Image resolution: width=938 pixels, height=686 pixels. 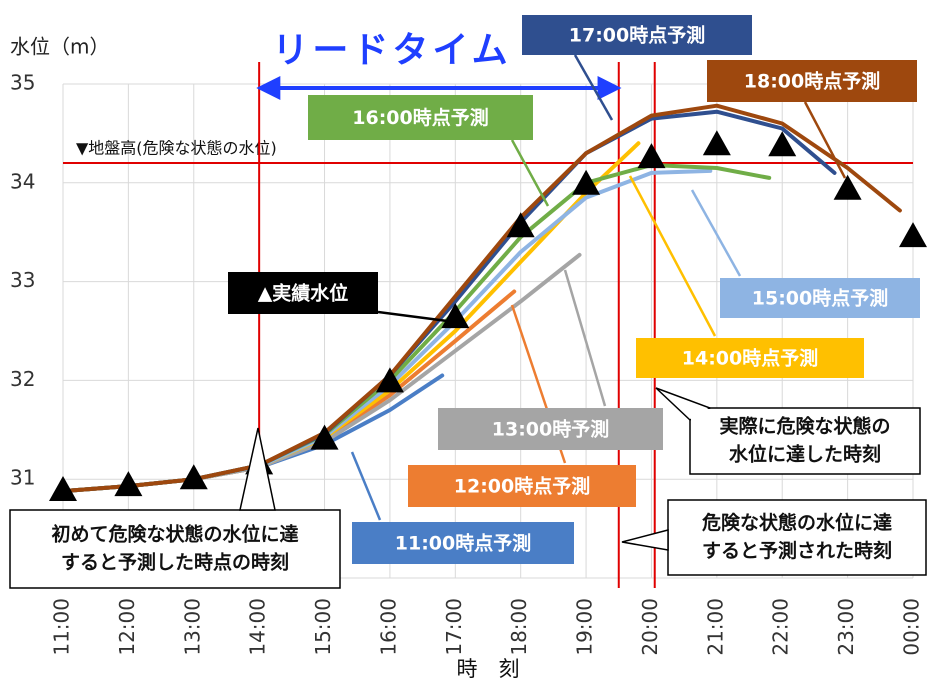 What do you see at coordinates (804, 426) in the screenshot?
I see `callout-text: 実際に危険な状態の` at bounding box center [804, 426].